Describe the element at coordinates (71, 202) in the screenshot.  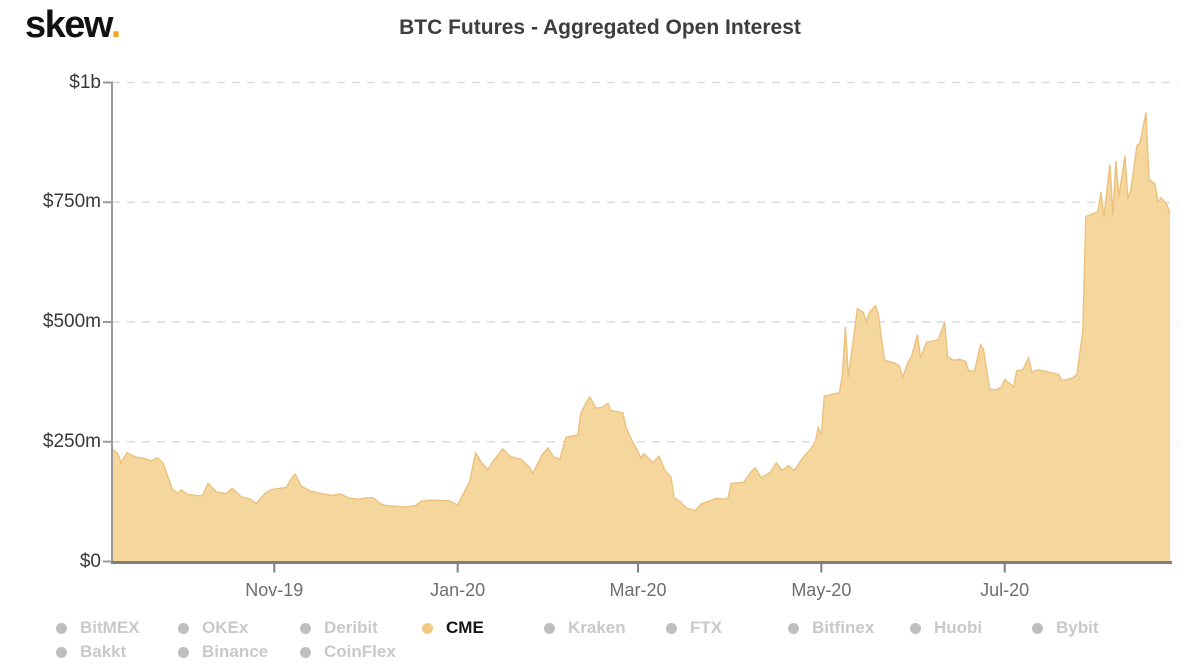
I see `y-axis-label-$750m: $750m` at that location.